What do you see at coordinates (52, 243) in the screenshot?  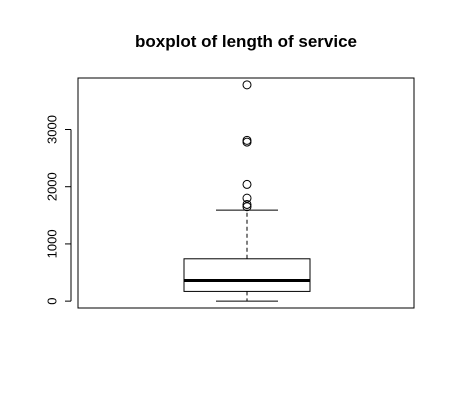 I see `y-tick-label: 1000` at bounding box center [52, 243].